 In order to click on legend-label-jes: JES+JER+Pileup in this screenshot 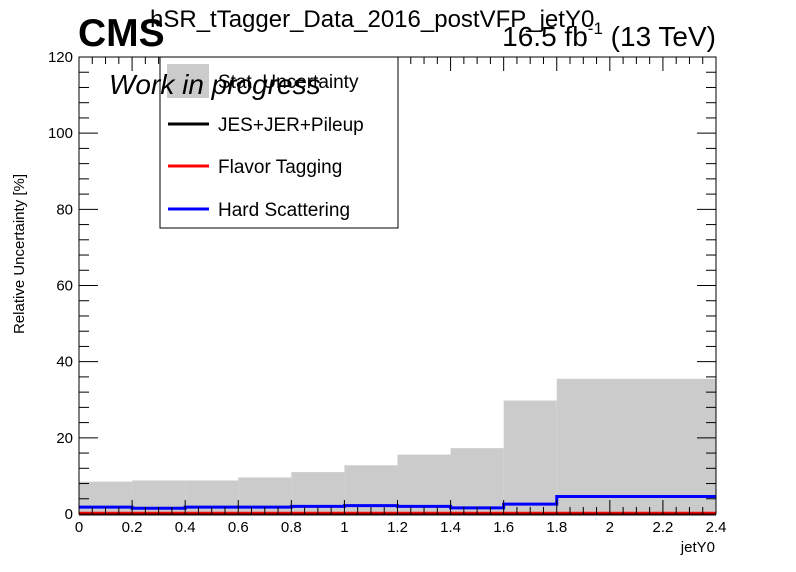, I will do `click(291, 125)`.